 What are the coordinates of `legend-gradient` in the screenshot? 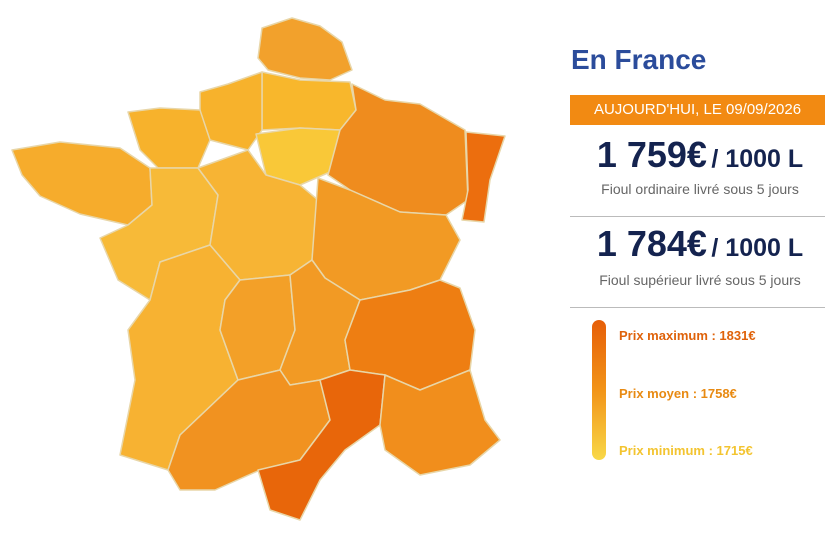 It's located at (599, 390).